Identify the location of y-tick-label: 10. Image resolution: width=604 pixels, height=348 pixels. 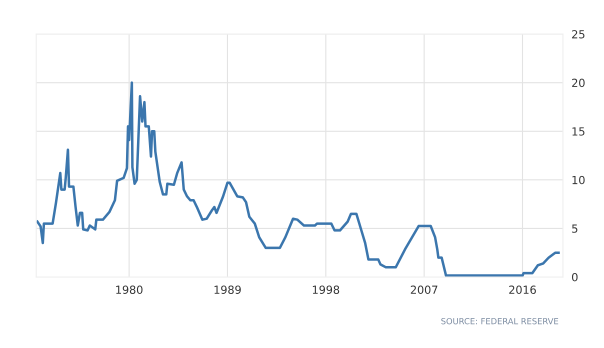
(578, 180).